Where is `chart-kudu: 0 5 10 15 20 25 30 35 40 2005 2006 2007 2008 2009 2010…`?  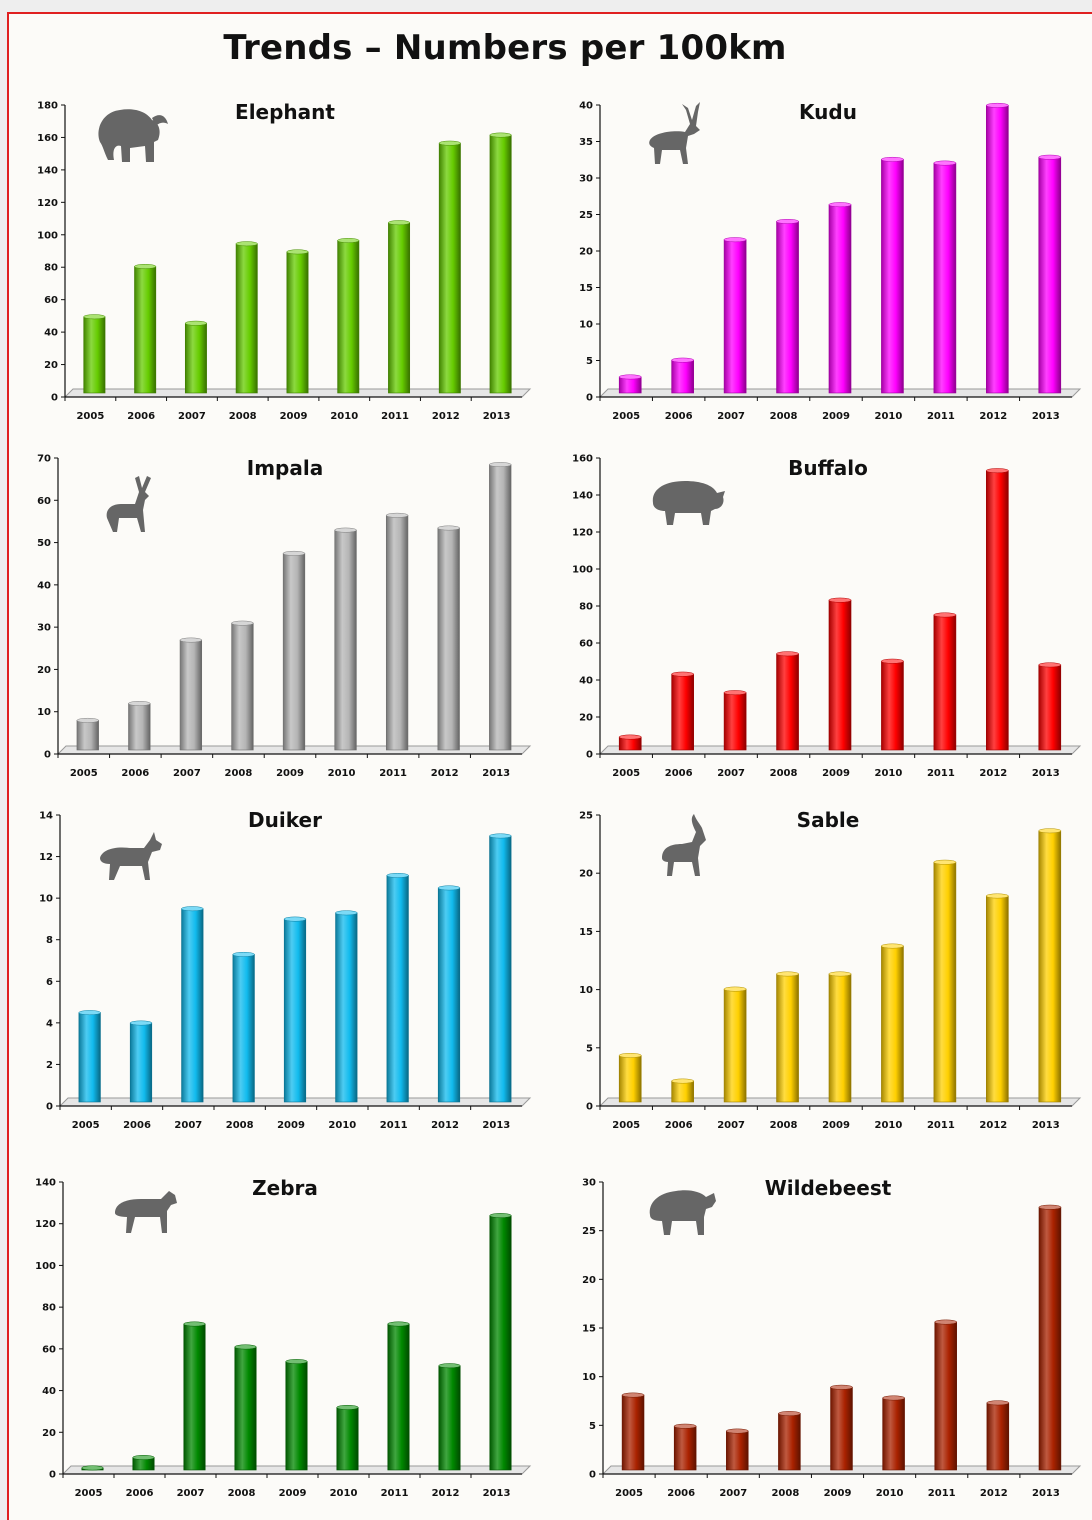 chart-kudu: 0 5 10 15 20 25 30 35 40 2005 2006 2007 2008 2009 2010… is located at coordinates (830, 261).